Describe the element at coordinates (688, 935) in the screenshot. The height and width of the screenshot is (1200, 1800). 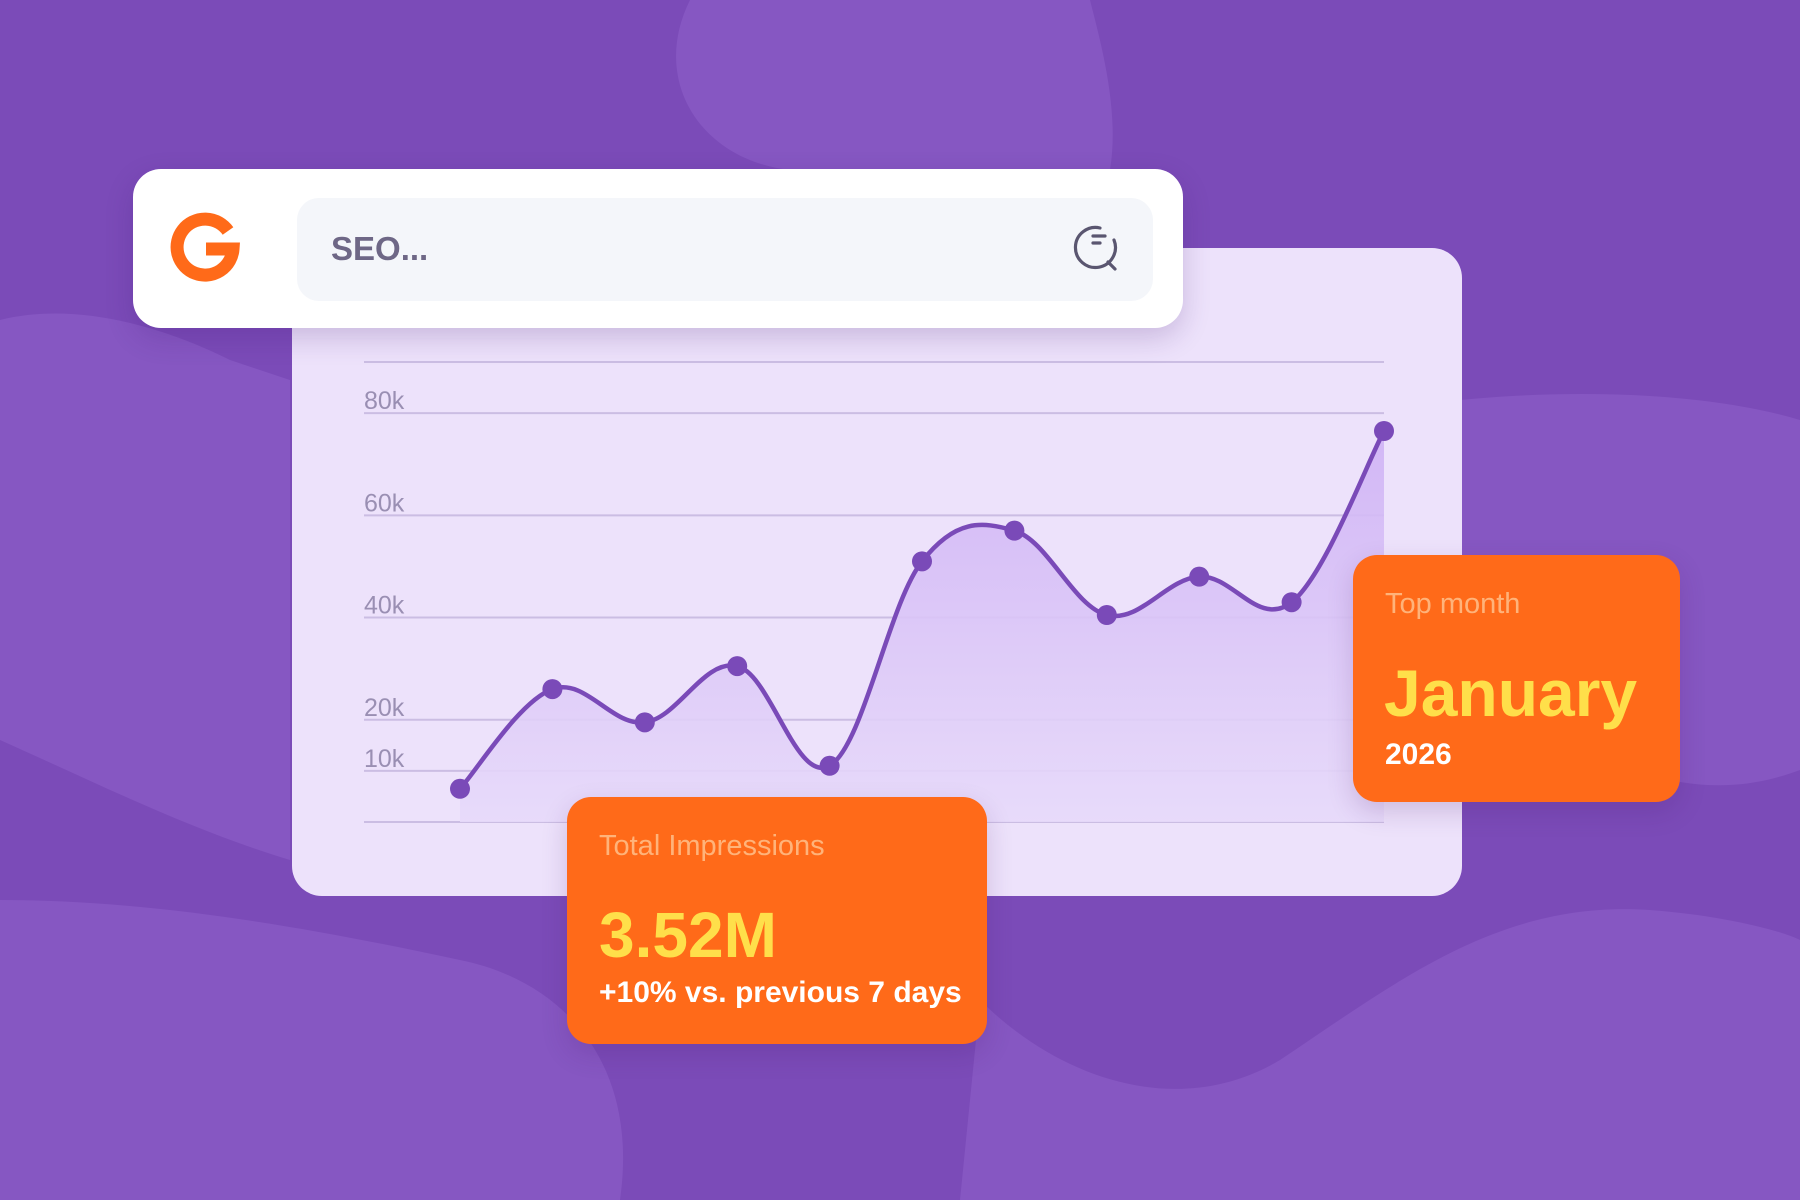
I see `impressions-value: 3.52M` at that location.